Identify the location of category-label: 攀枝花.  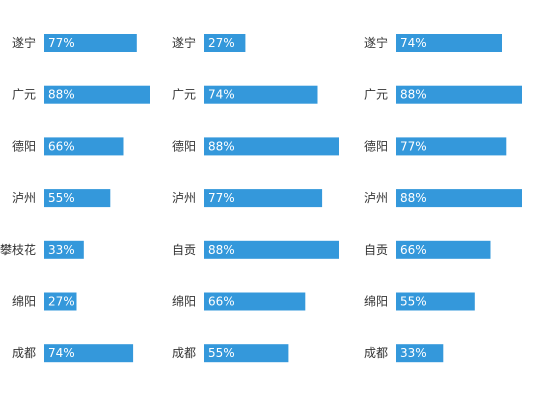
(18, 249).